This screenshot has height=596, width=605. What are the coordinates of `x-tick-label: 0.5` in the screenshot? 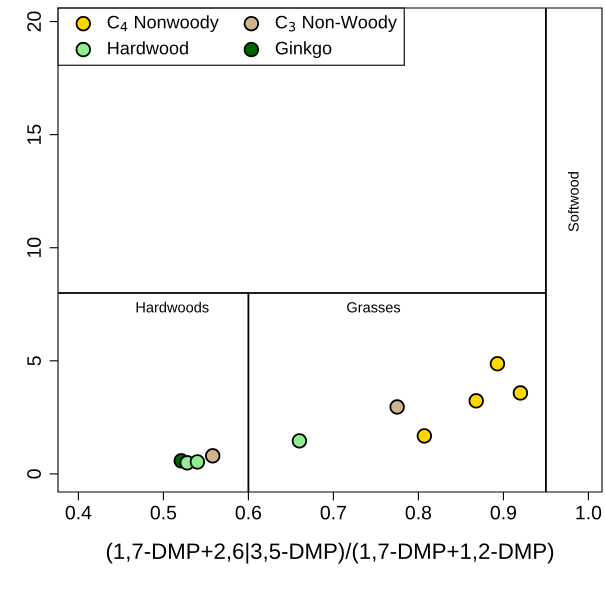 It's located at (163, 513).